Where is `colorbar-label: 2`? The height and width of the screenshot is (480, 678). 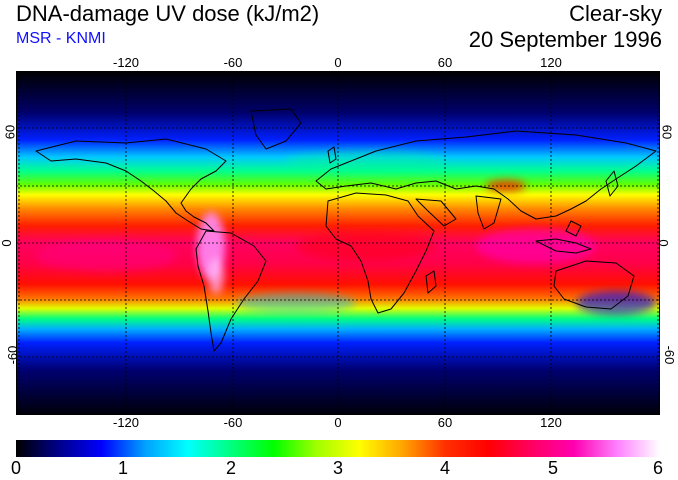 colorbar-label: 2 is located at coordinates (231, 468).